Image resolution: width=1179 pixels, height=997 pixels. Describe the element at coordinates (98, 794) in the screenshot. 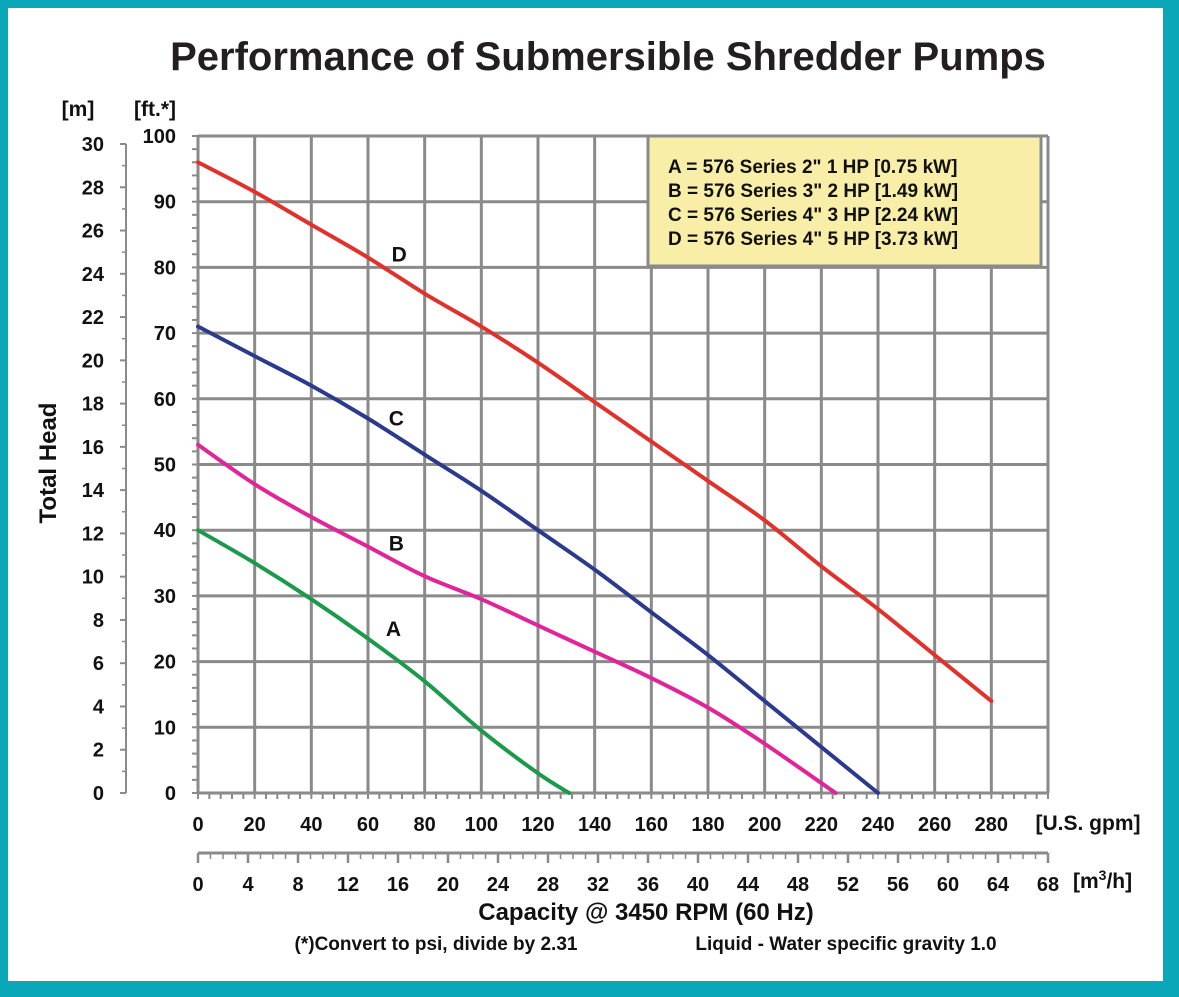

I see `y-tick-label-m: 0` at that location.